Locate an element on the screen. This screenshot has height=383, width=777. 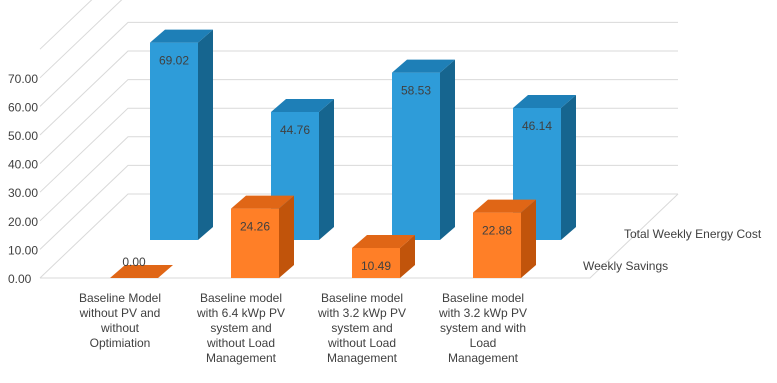
y-tick-label: 70.00 is located at coordinates (23, 79).